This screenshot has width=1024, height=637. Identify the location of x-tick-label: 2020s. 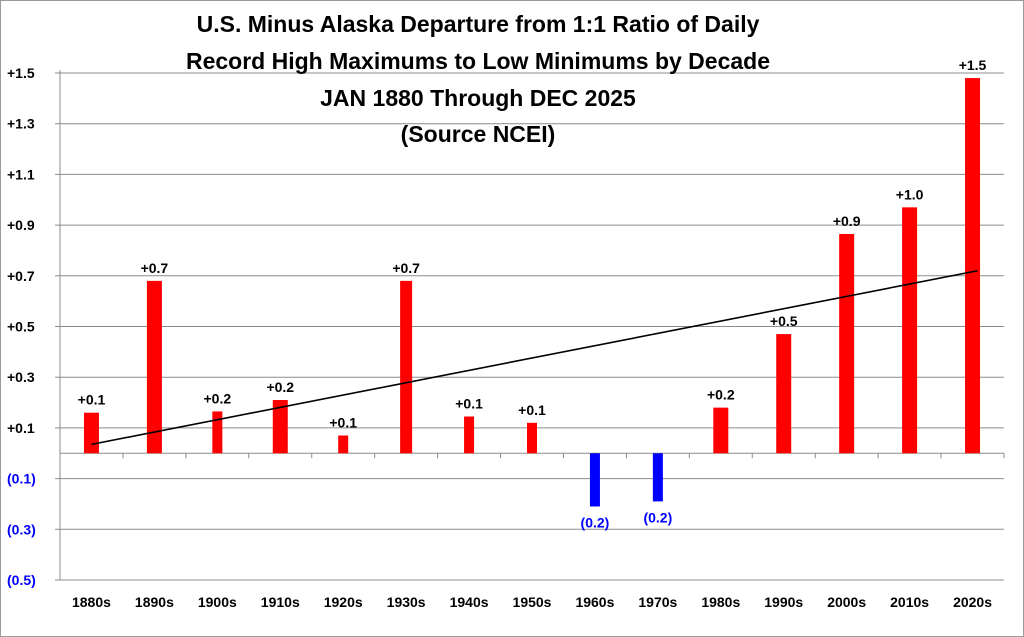
(972, 602).